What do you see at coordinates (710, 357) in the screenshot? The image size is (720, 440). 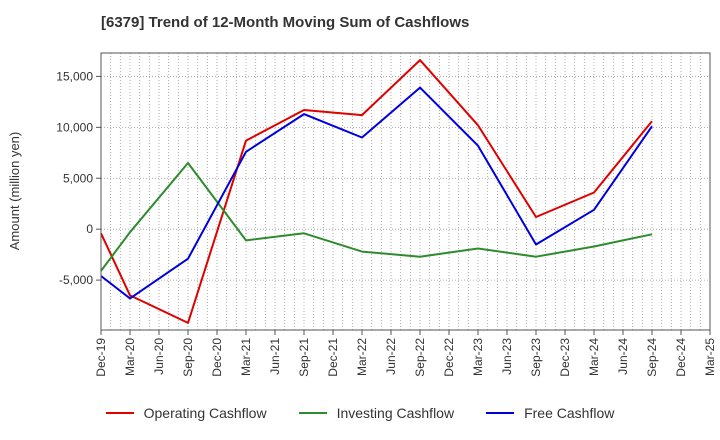 I see `x-tick-label: Mar-25` at bounding box center [710, 357].